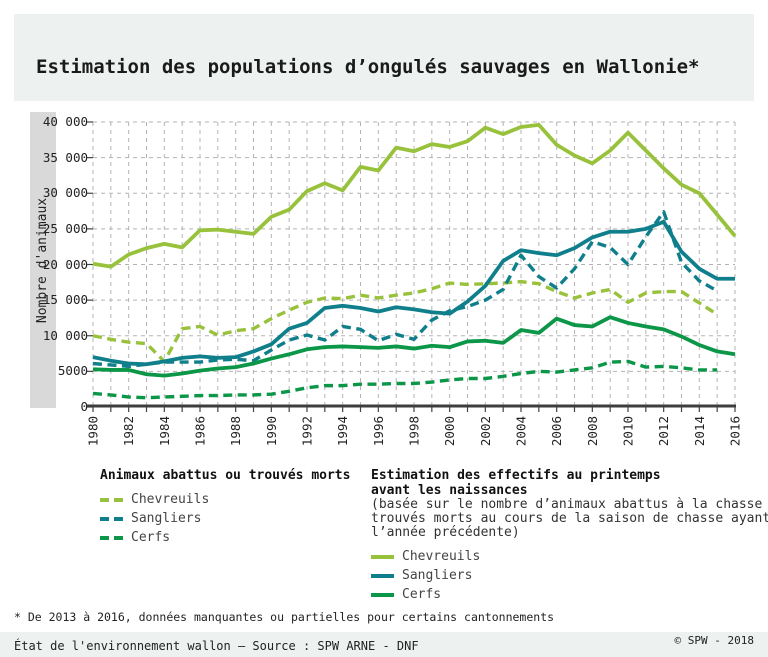  I want to click on legend-estimation-title-line1: Estimation des effectifs au printemps, so click(516, 475).